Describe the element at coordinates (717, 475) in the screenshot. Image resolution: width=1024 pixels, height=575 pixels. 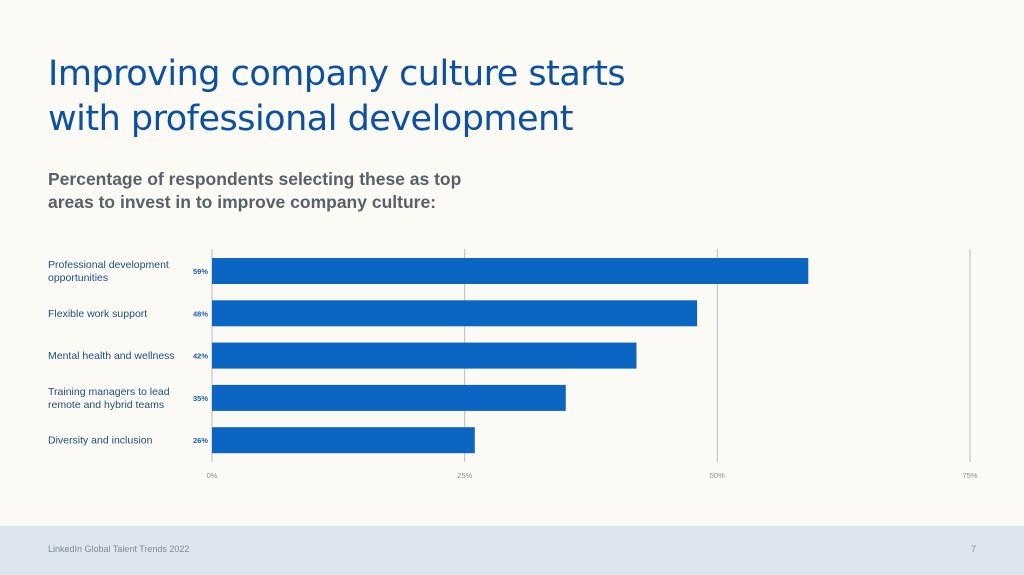
I see `x-tick-label: 50%` at that location.